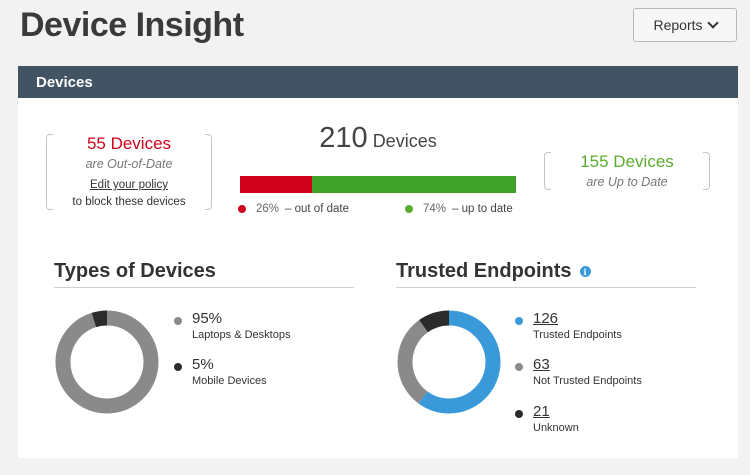 The image size is (750, 475). What do you see at coordinates (627, 161) in the screenshot?
I see `up-to-date-count: 155 Devices` at bounding box center [627, 161].